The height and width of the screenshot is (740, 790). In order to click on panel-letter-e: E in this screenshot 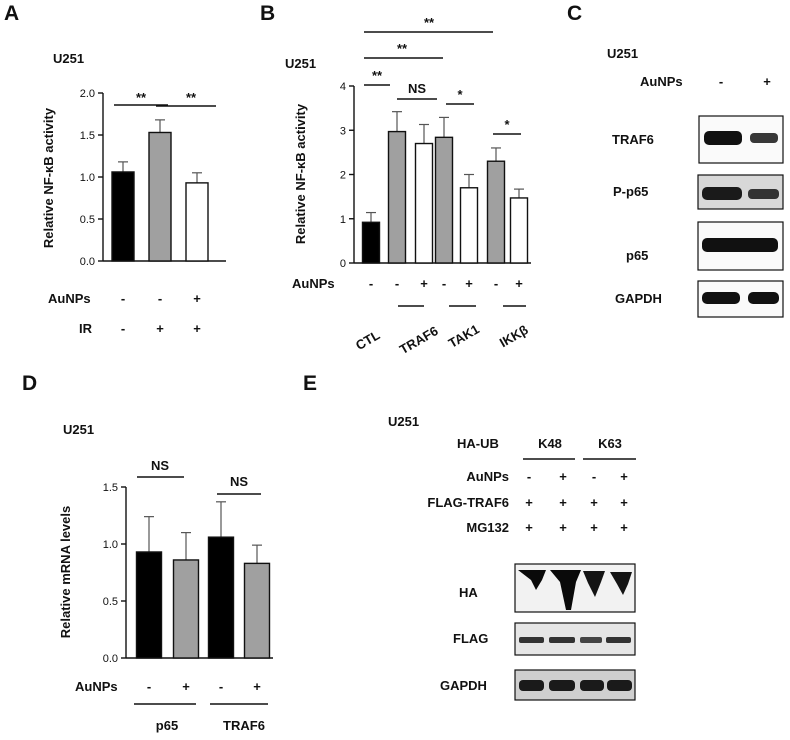, I will do `click(310, 383)`.